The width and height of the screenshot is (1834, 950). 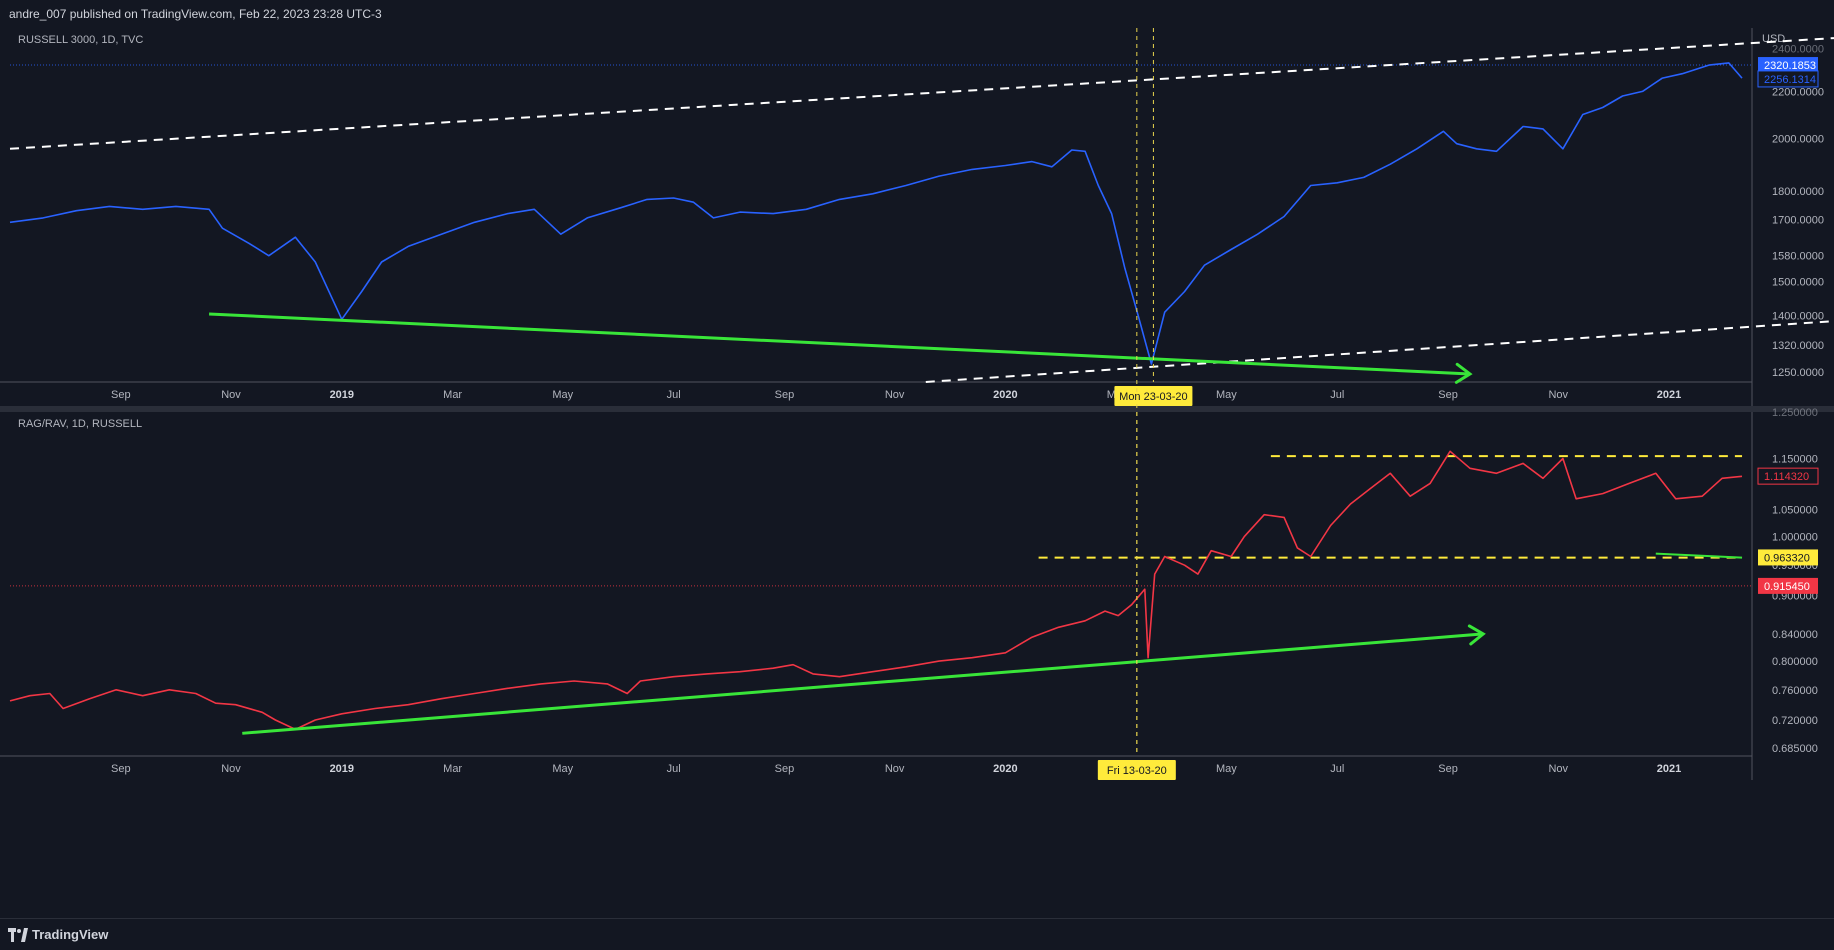 What do you see at coordinates (70, 934) in the screenshot?
I see `tradingview-brand: TradingView` at bounding box center [70, 934].